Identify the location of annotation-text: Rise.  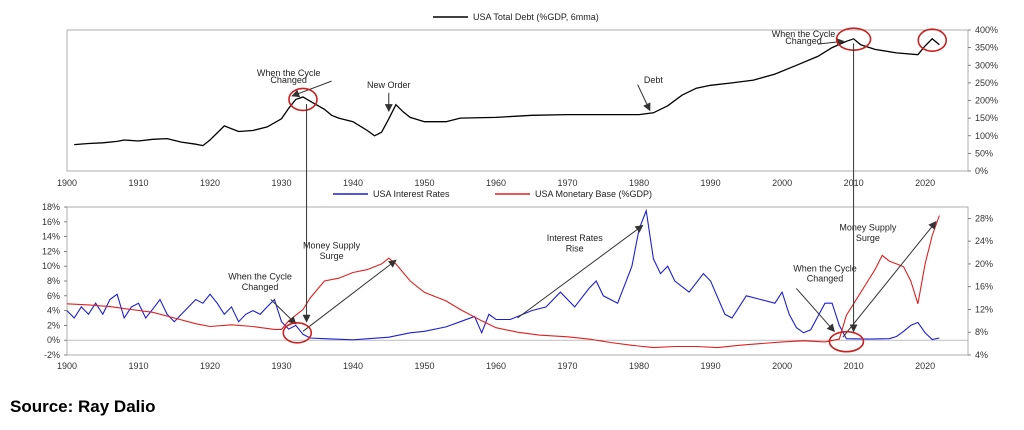
(575, 248).